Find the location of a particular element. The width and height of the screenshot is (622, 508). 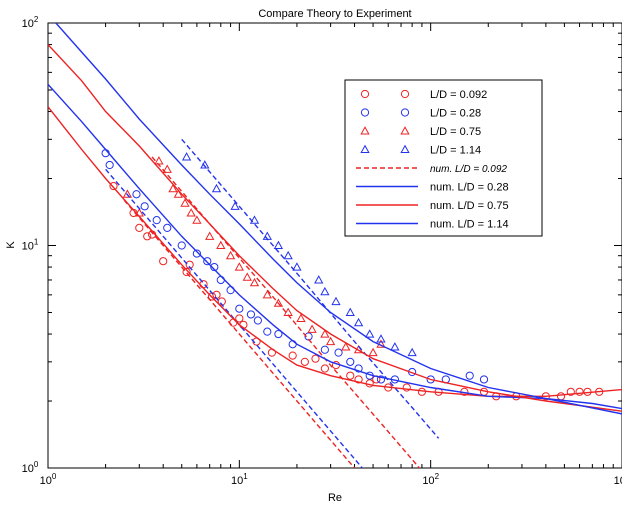

legend-box is located at coordinates (443, 158).